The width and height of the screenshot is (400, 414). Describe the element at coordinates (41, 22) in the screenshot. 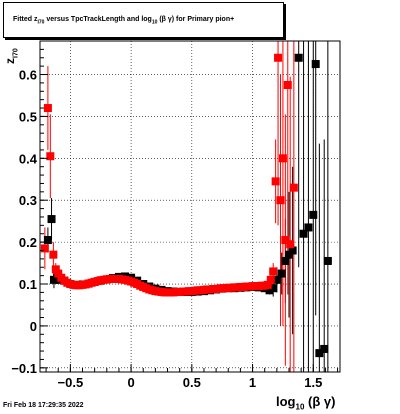

I see `title-sub: I70` at that location.